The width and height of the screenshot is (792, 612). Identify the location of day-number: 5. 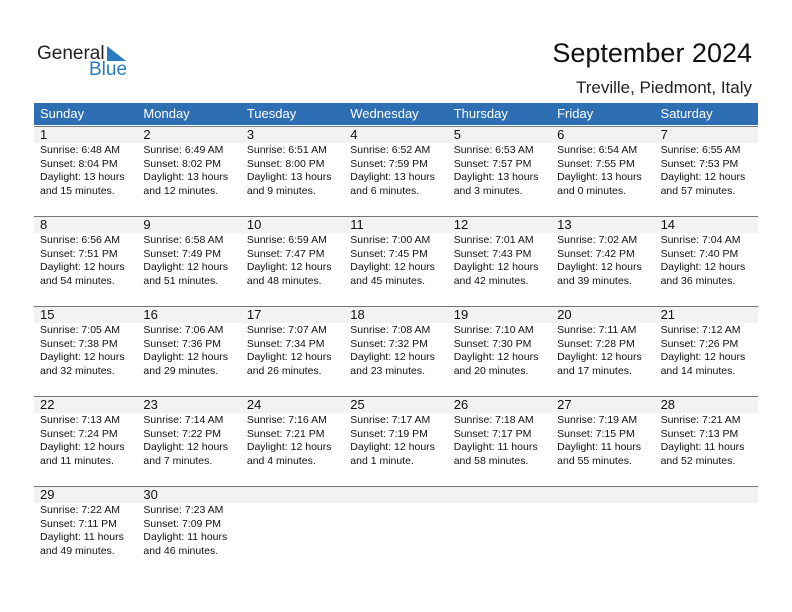
(457, 134).